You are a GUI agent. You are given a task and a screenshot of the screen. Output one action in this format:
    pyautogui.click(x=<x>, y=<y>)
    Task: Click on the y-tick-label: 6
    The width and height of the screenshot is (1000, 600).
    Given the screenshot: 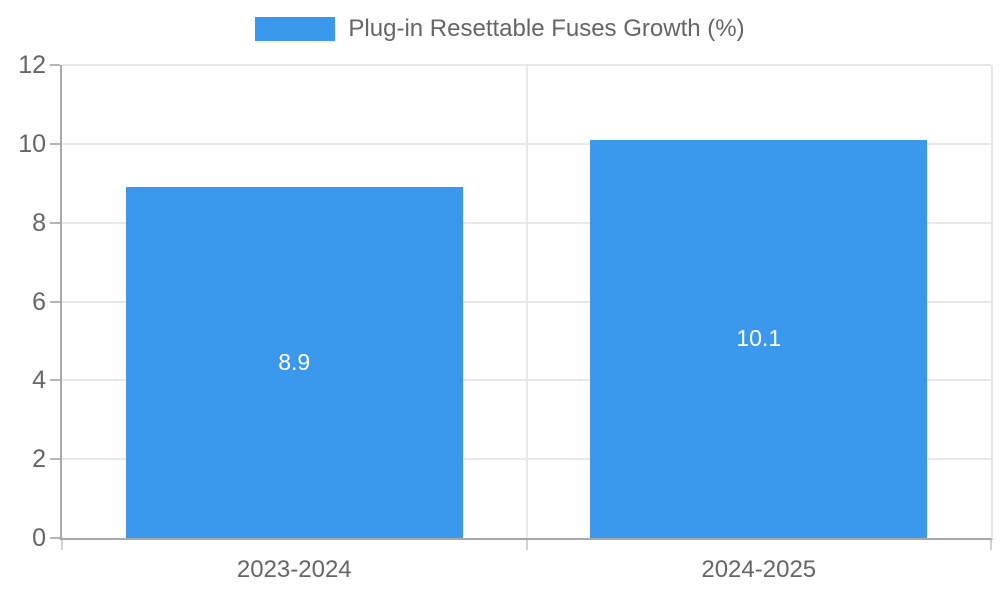 What is the action you would take?
    pyautogui.click(x=39, y=301)
    